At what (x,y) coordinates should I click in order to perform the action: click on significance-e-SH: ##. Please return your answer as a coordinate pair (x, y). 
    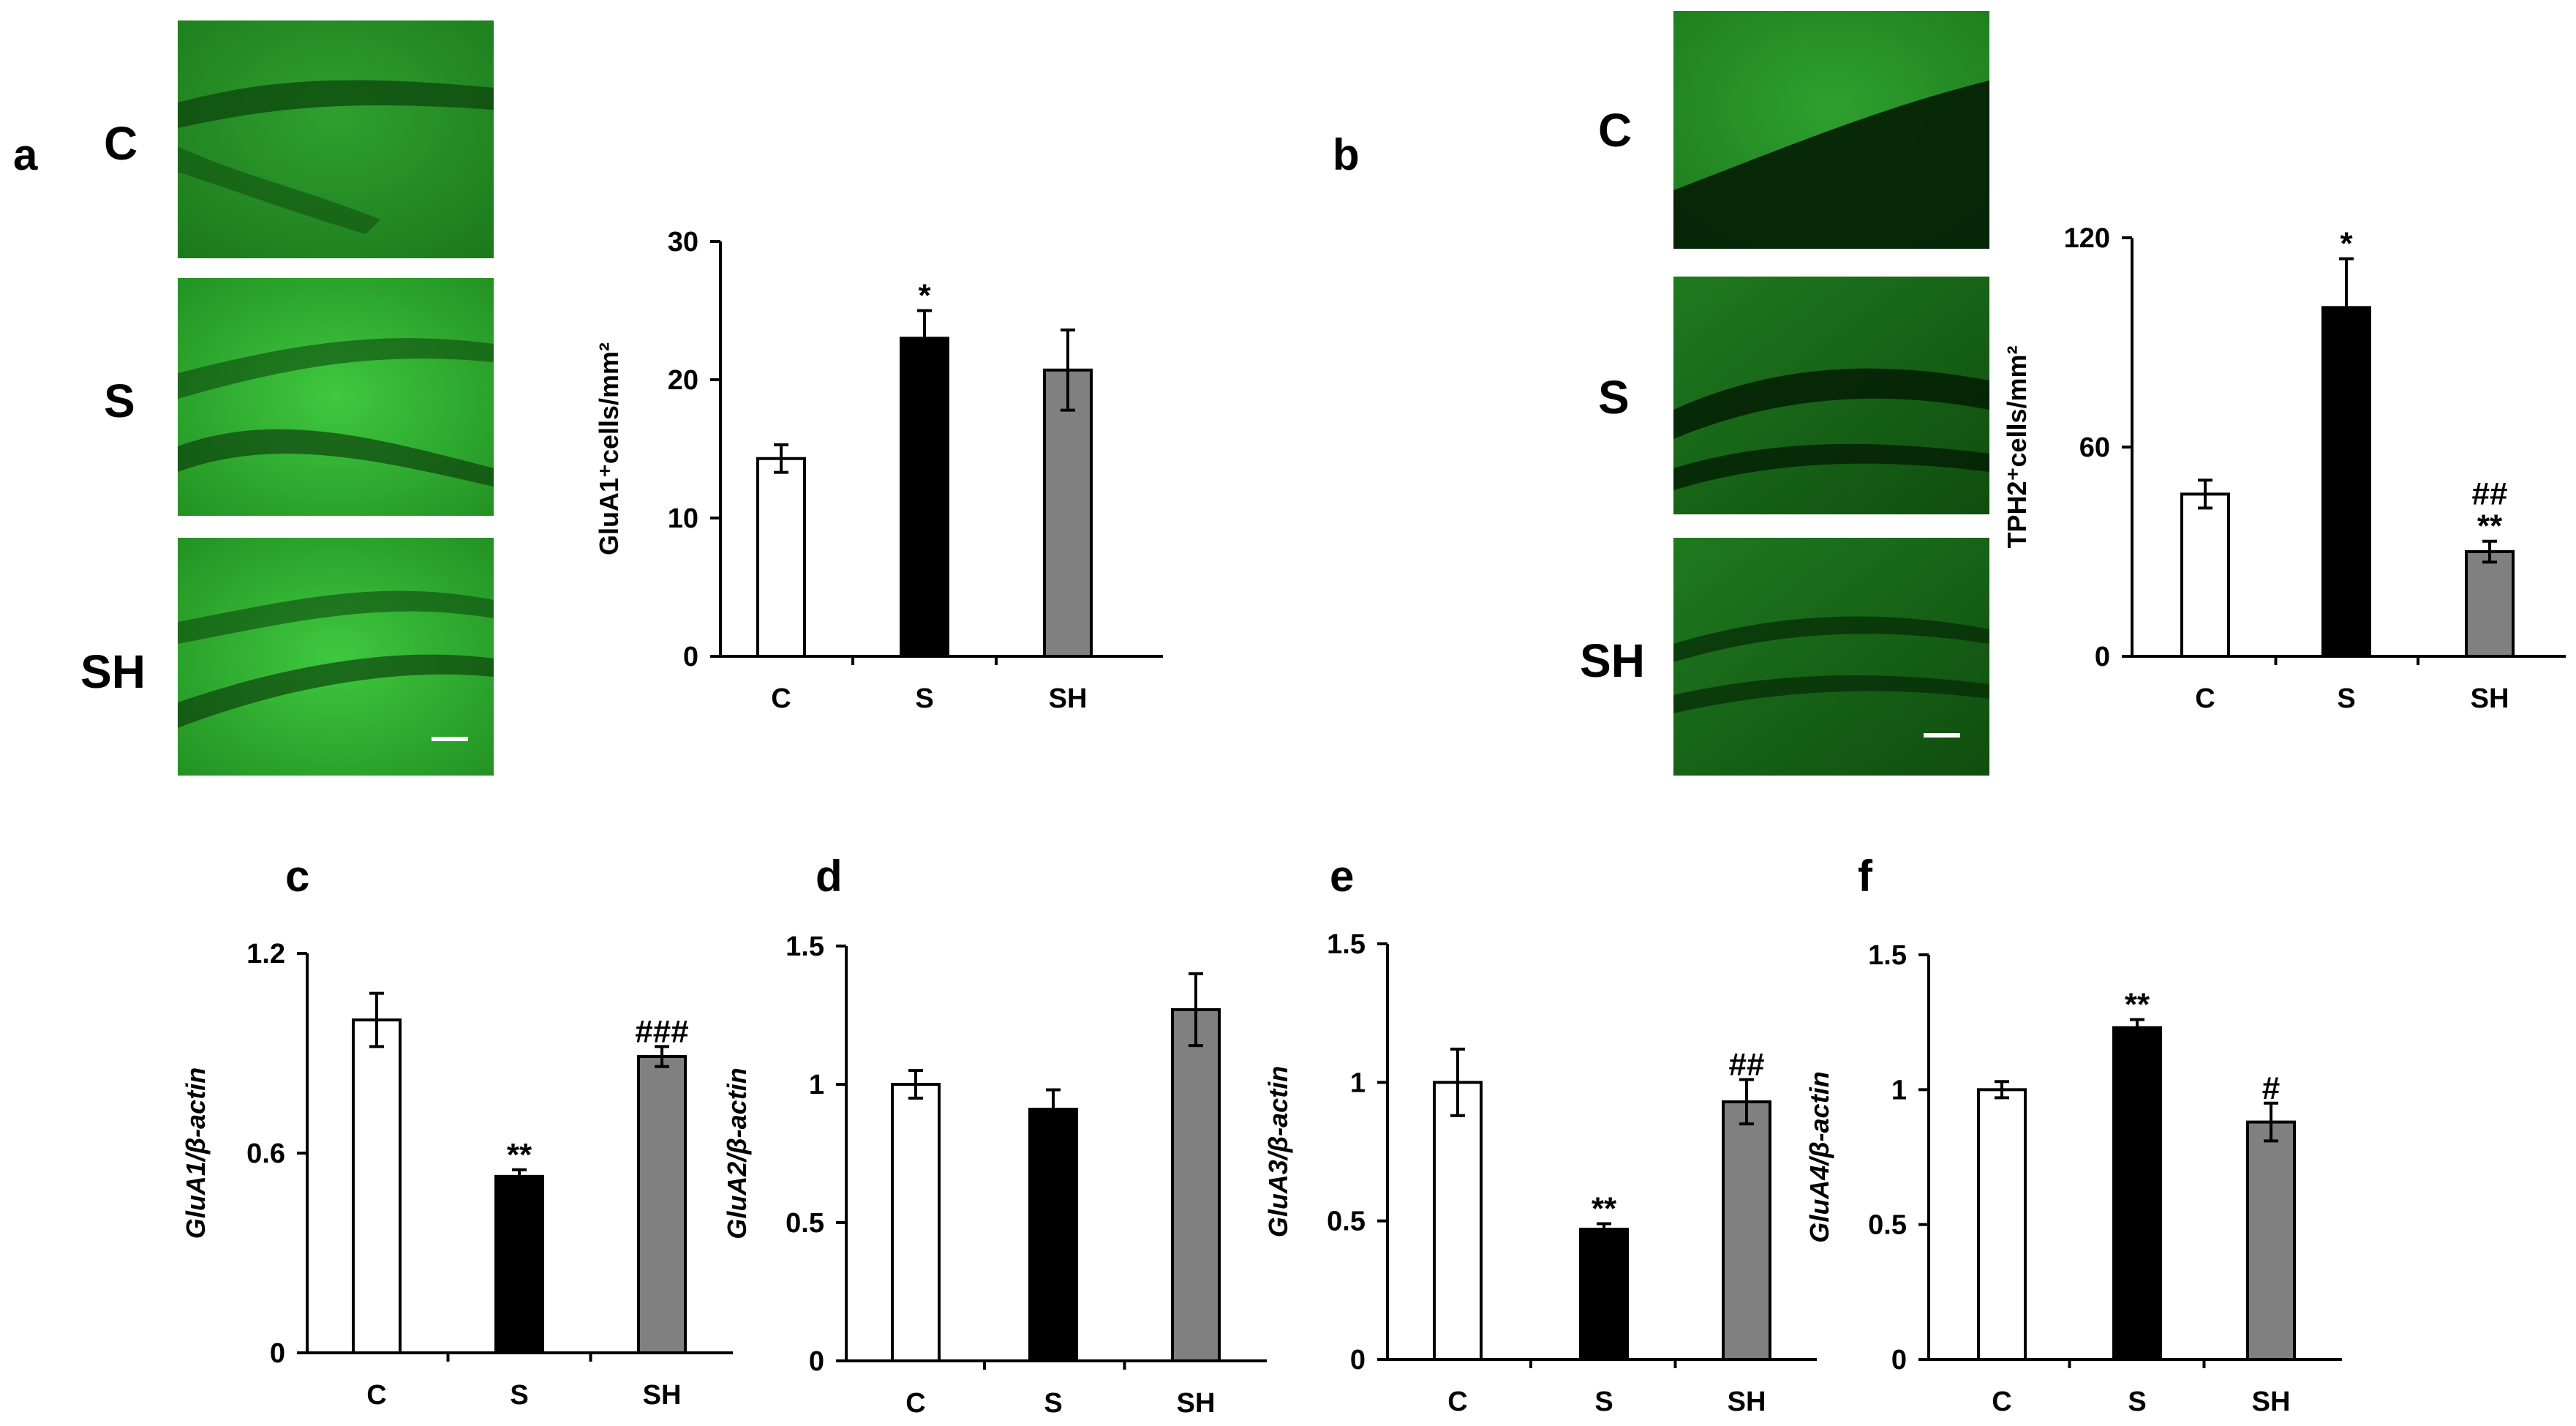
    Looking at the image, I should click on (1747, 1065).